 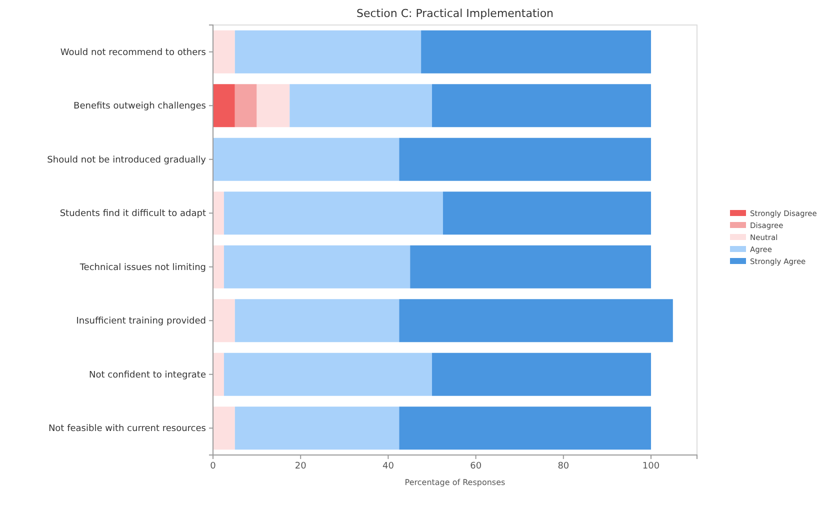 What do you see at coordinates (564, 466) in the screenshot?
I see `x-tick-label: 80` at bounding box center [564, 466].